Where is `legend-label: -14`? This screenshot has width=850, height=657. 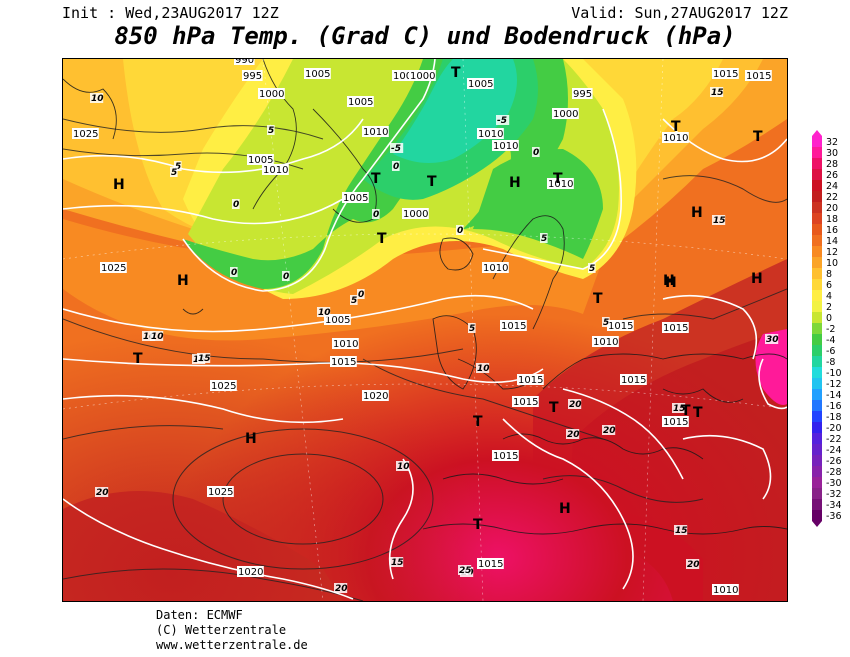
legend-label: -14 is located at coordinates (834, 395).